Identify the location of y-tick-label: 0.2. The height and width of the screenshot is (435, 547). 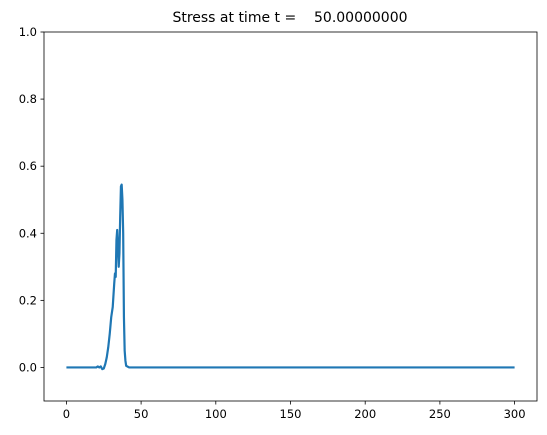
(28, 300).